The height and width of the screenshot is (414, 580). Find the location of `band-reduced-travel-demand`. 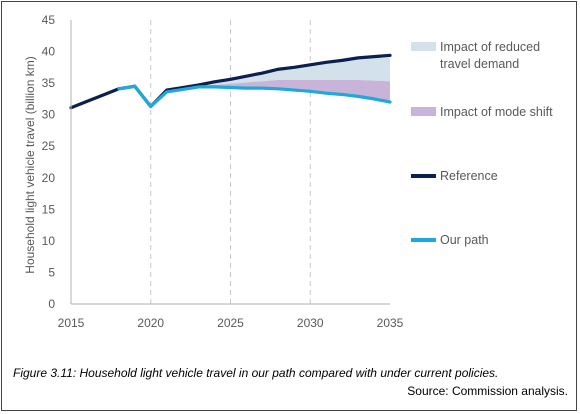

band-reduced-travel-demand is located at coordinates (294, 71).